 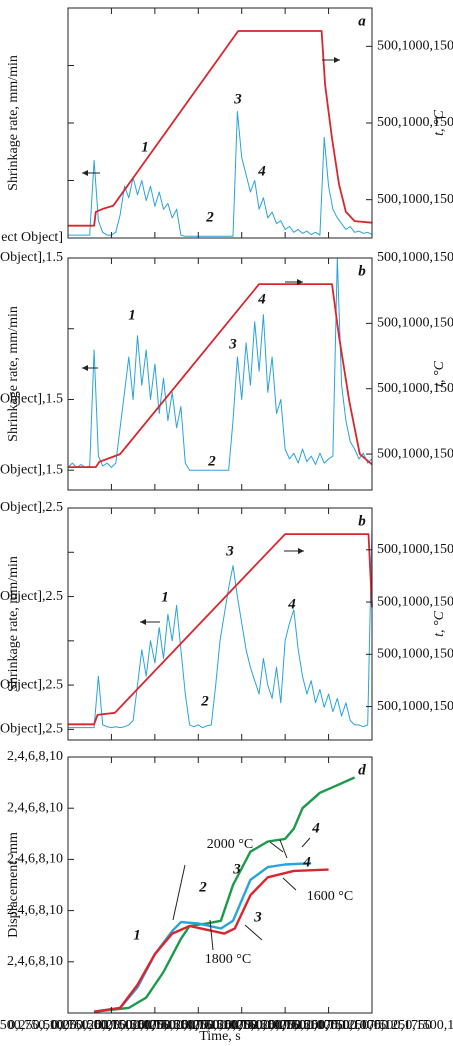 I want to click on annotation: 1600 °C, so click(x=330, y=896).